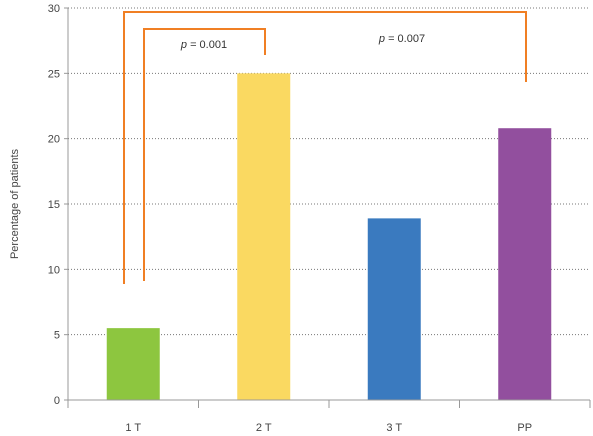  What do you see at coordinates (57, 336) in the screenshot?
I see `y-tick-label: 5` at bounding box center [57, 336].